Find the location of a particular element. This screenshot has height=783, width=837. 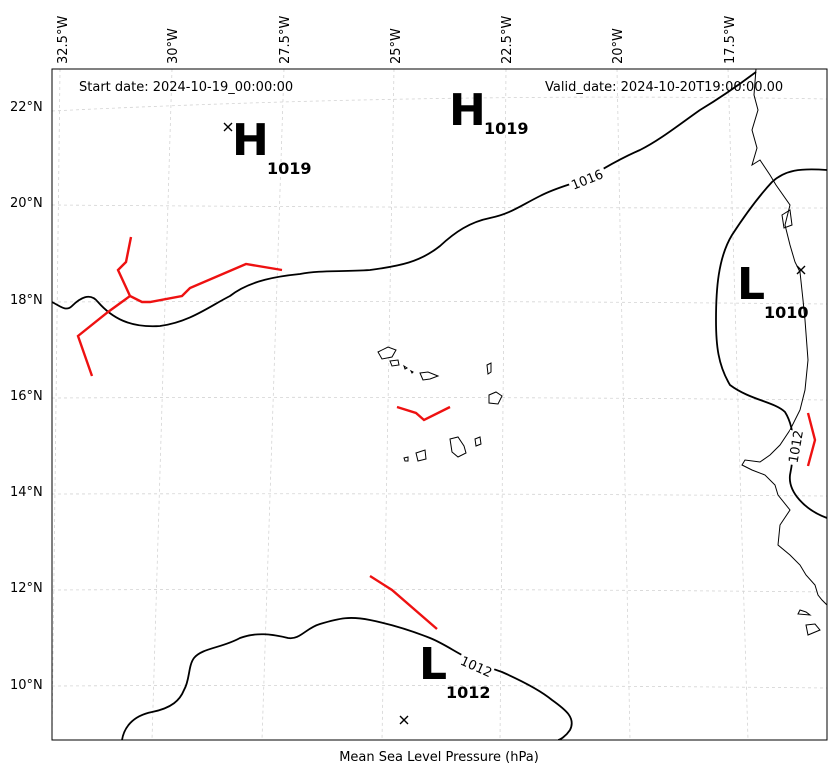

latitude-labels: 22°N 20°N 18°N 16°N 14°N 12°N 10°N is located at coordinates (26, 396).